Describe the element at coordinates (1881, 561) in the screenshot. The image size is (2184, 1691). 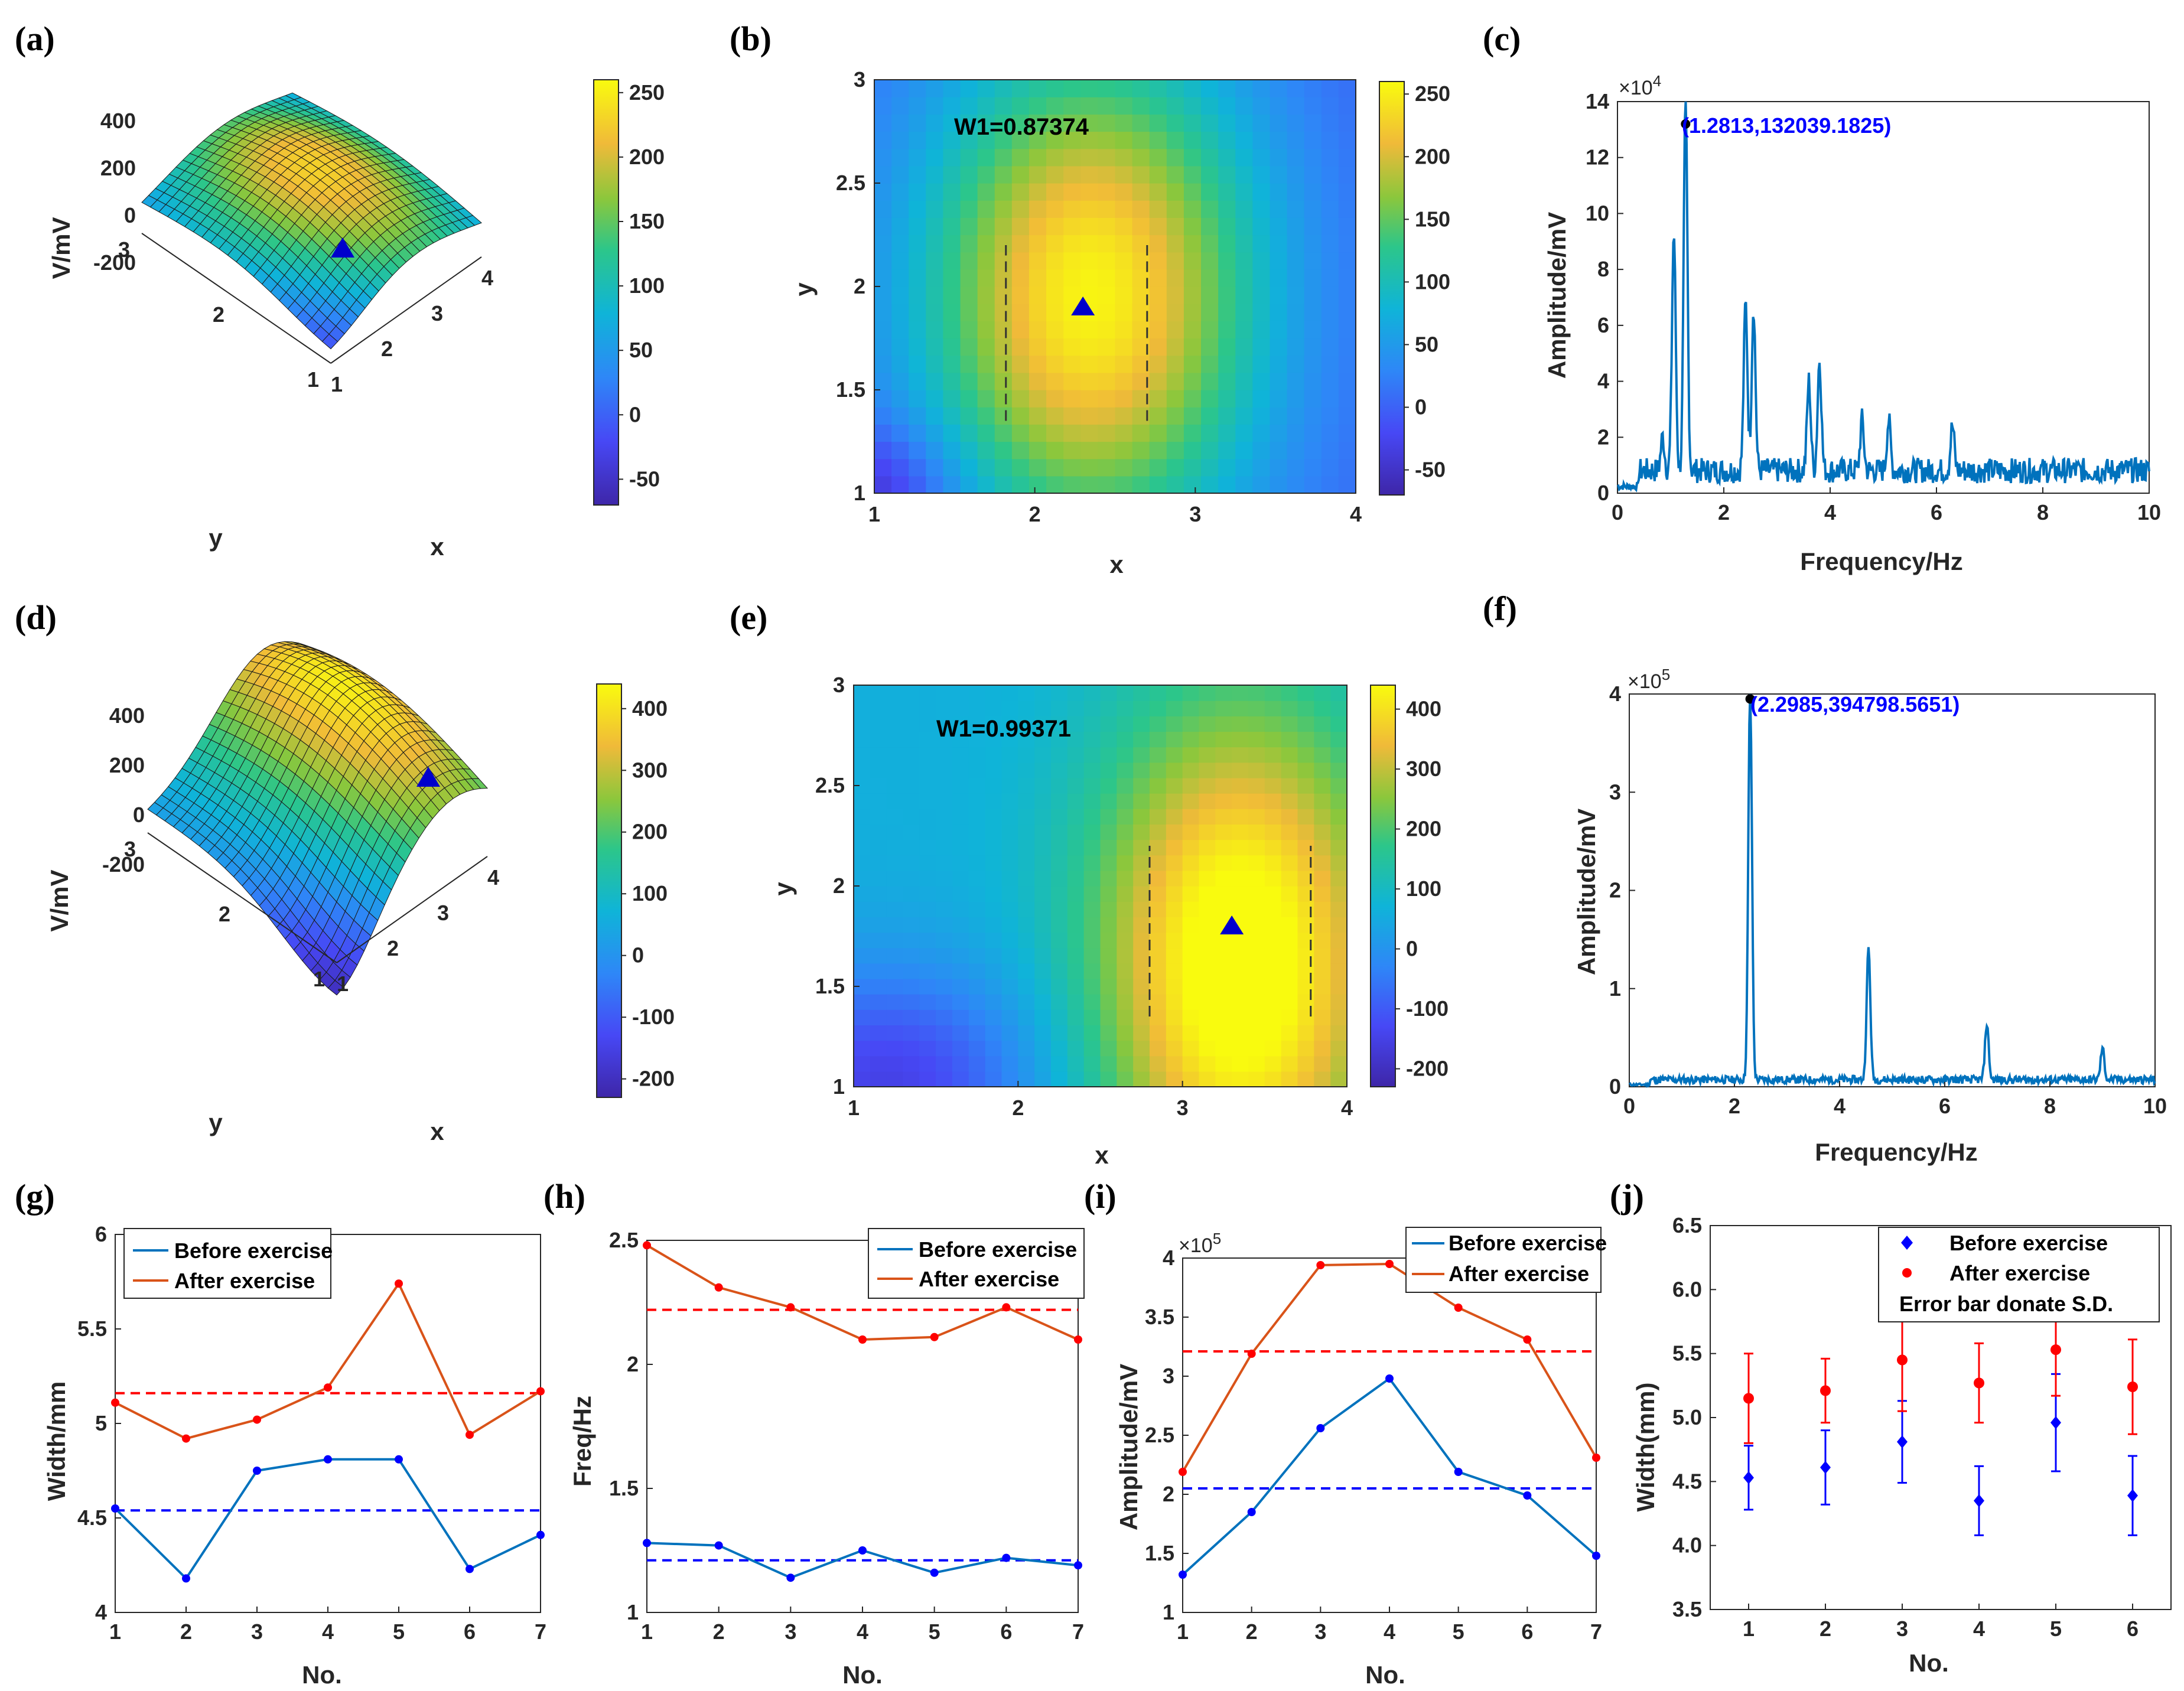
I see `xlabel-c: Frequency/Hz` at that location.